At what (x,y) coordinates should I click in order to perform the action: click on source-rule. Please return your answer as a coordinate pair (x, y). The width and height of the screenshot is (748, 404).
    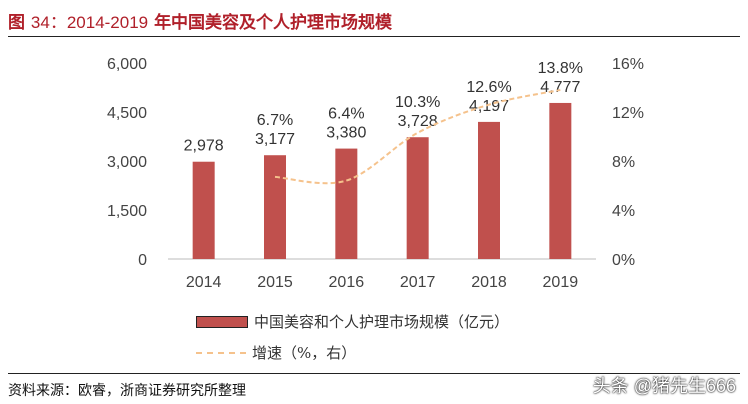
    Looking at the image, I should click on (374, 373).